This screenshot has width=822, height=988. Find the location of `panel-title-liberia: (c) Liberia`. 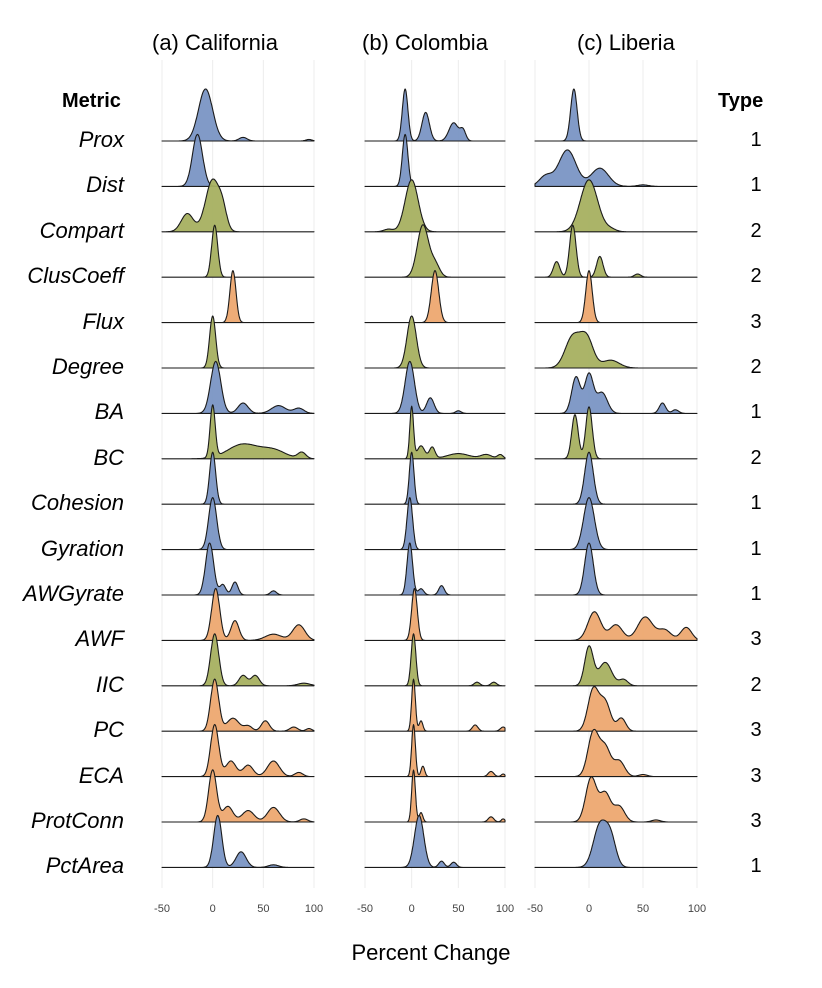

panel-title-liberia: (c) Liberia is located at coordinates (626, 42).